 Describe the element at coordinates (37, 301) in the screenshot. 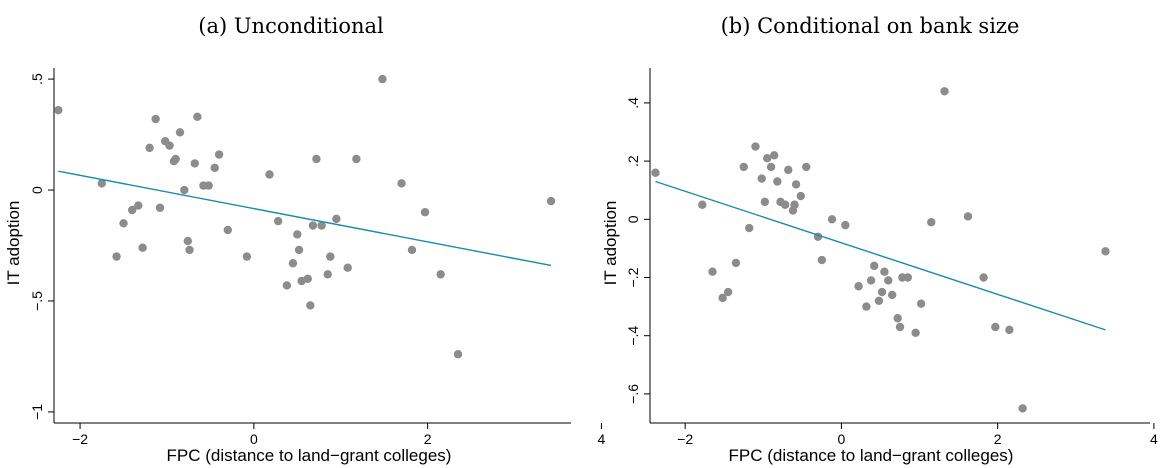

I see `panel-a-y-tick-label: −.5` at that location.